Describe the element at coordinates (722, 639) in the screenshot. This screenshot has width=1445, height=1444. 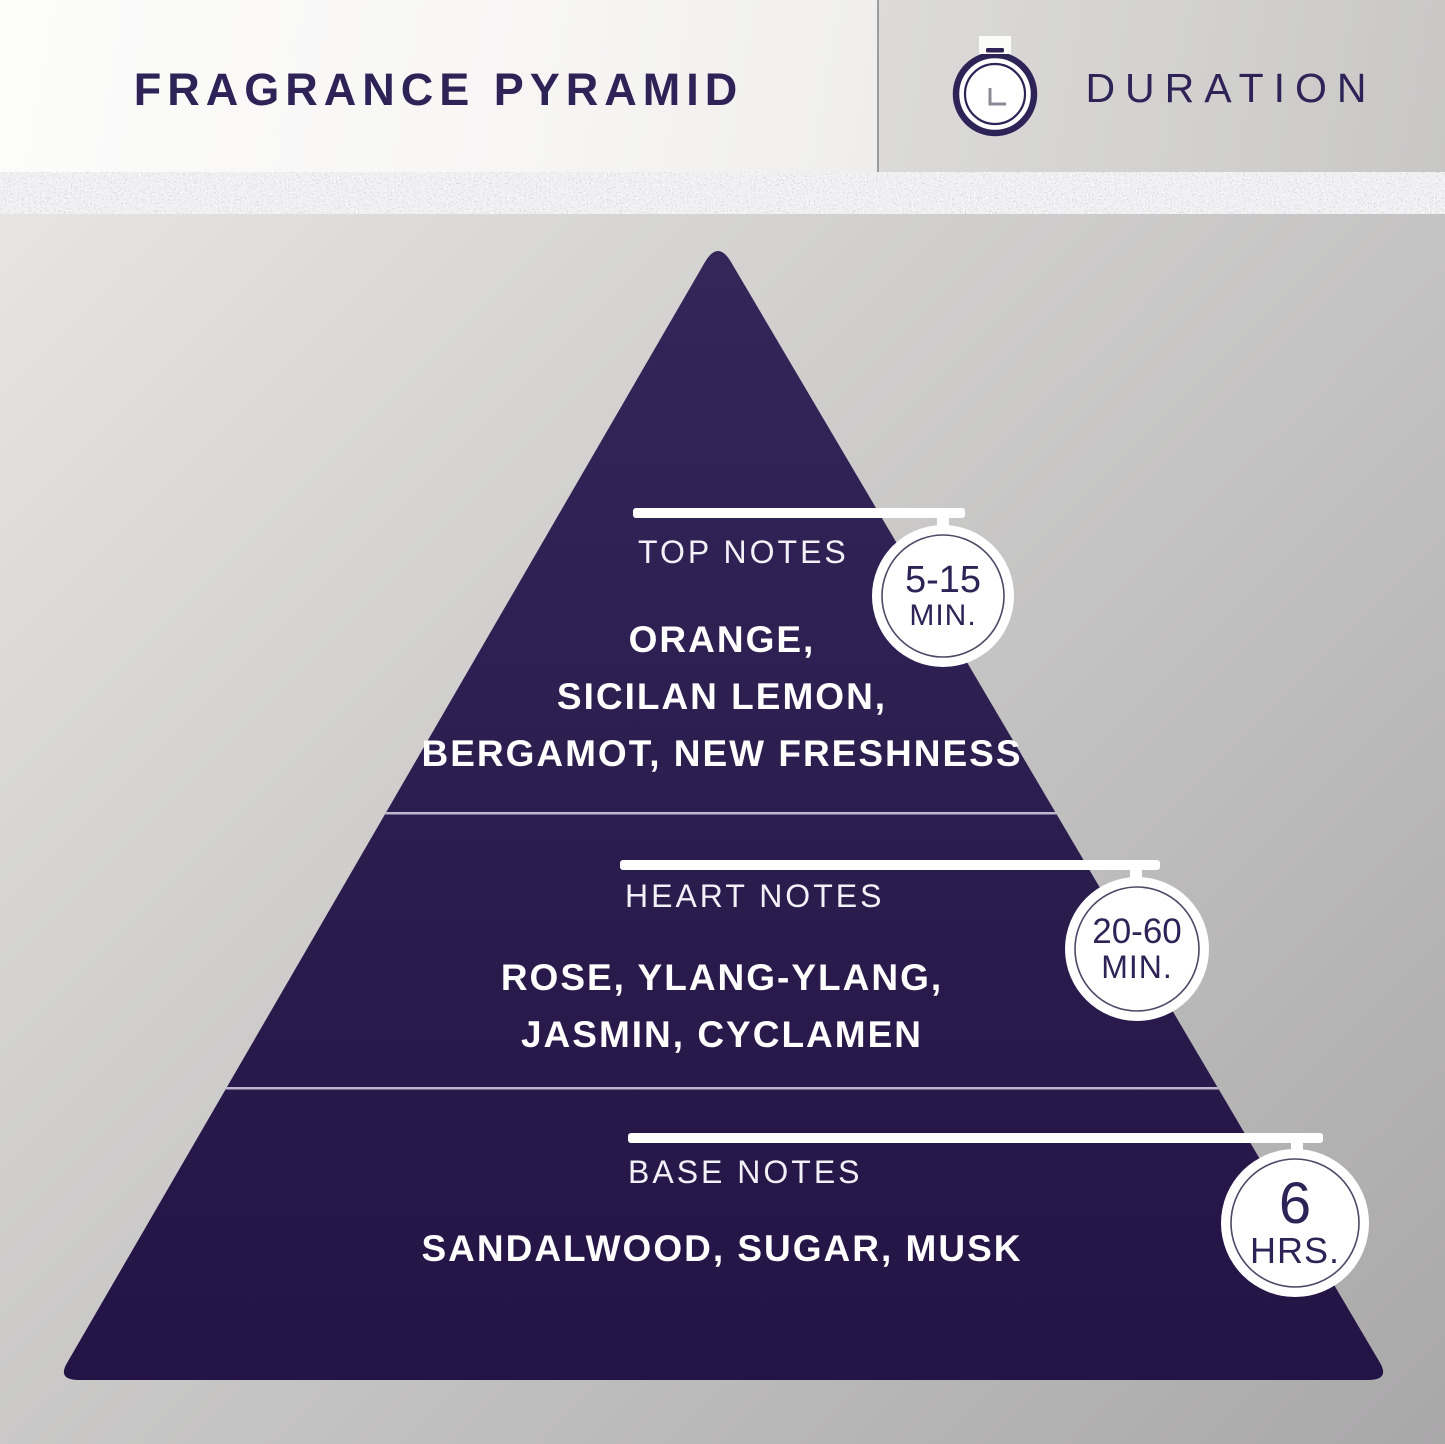
I see `note-line: ORANGE,` at that location.